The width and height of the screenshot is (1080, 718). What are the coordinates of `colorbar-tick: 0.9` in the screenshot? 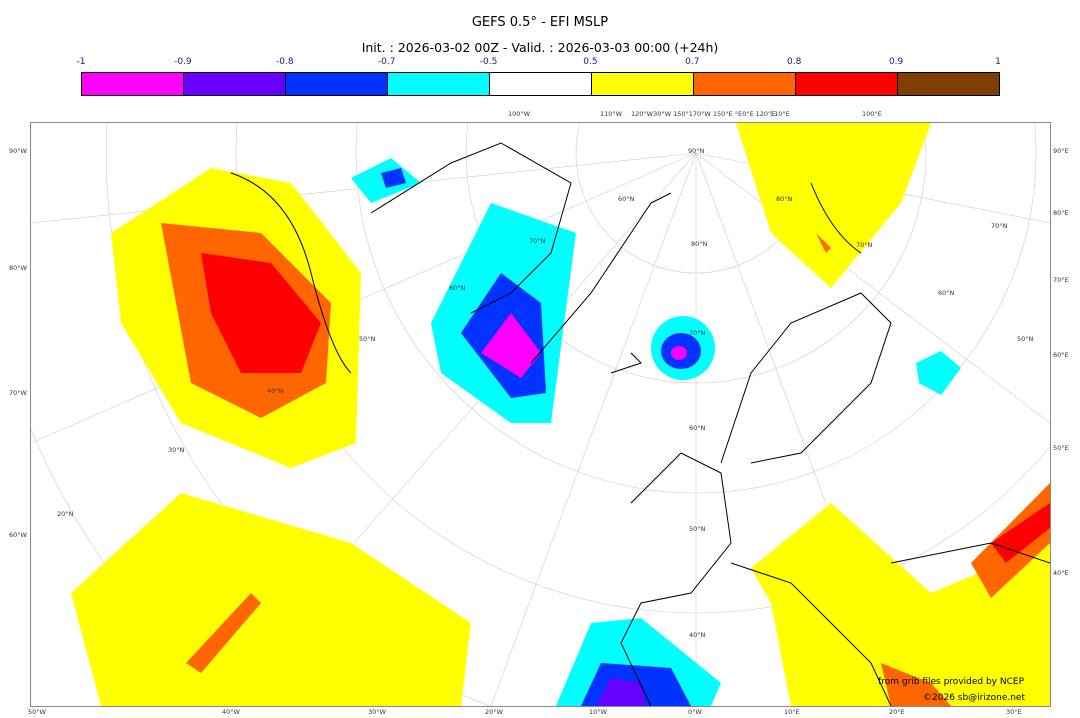 It's located at (896, 62).